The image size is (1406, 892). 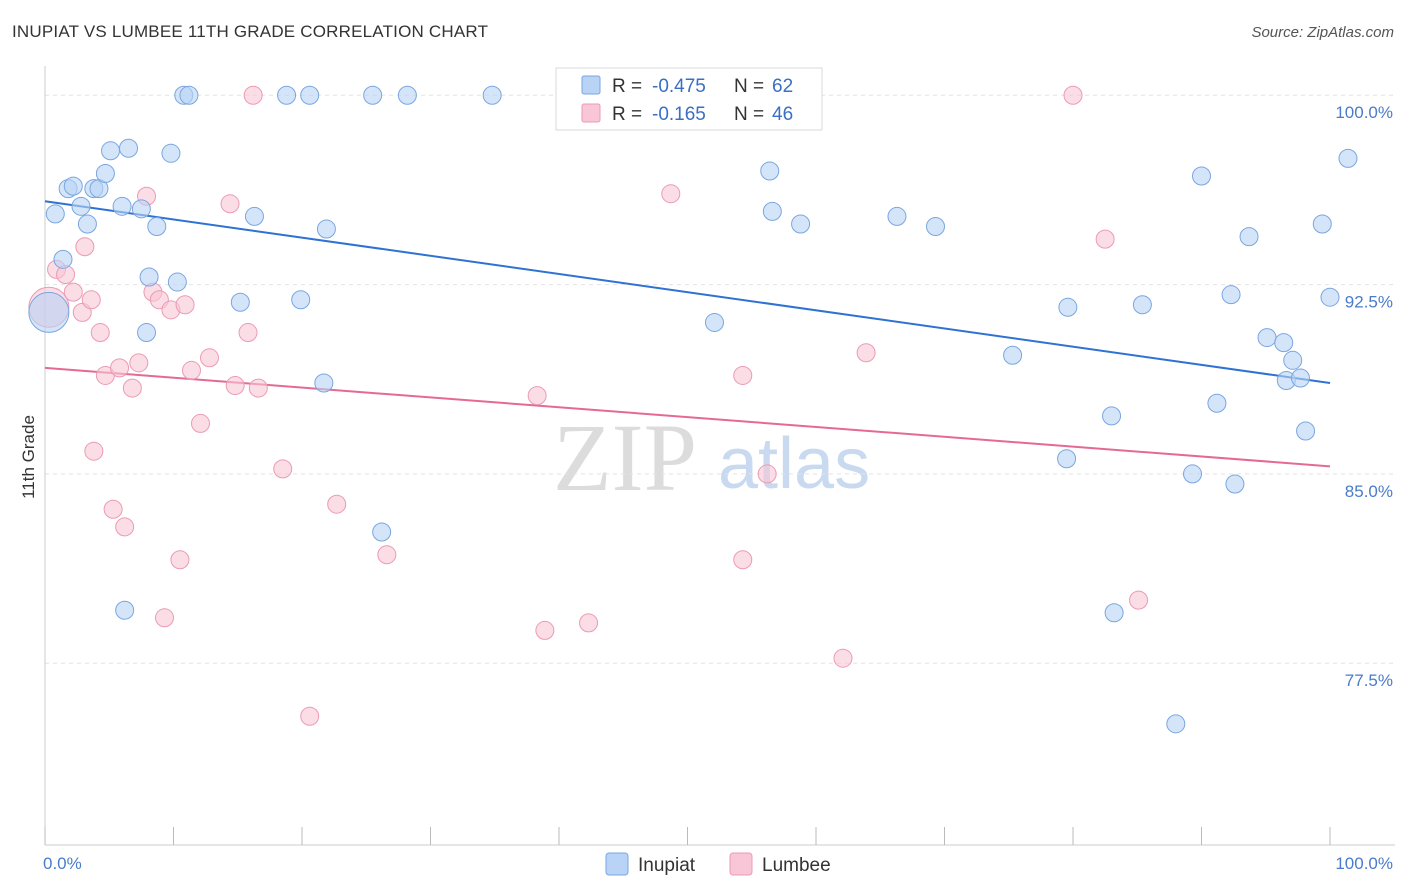 I want to click on legend-swatch-lumbee, so click(x=591, y=113).